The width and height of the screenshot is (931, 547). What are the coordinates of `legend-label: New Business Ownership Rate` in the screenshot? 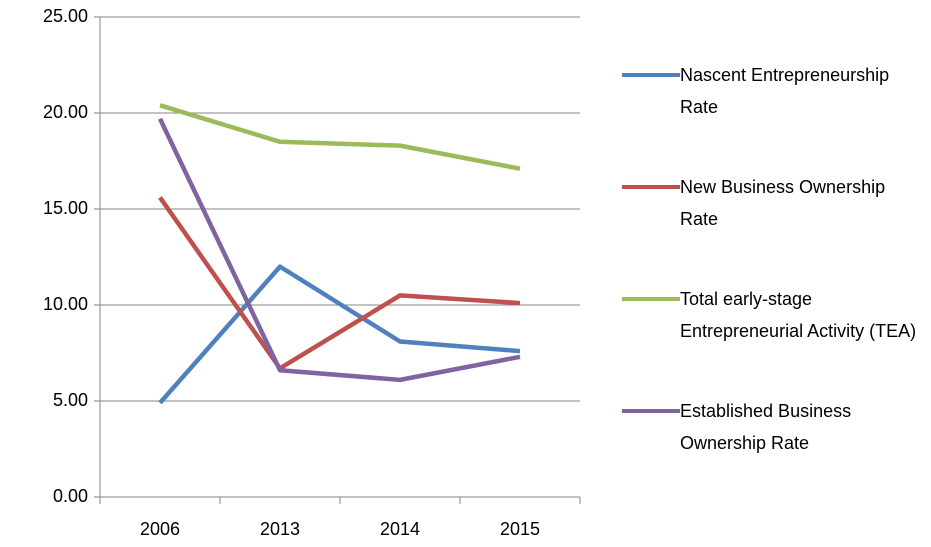 It's located at (783, 203).